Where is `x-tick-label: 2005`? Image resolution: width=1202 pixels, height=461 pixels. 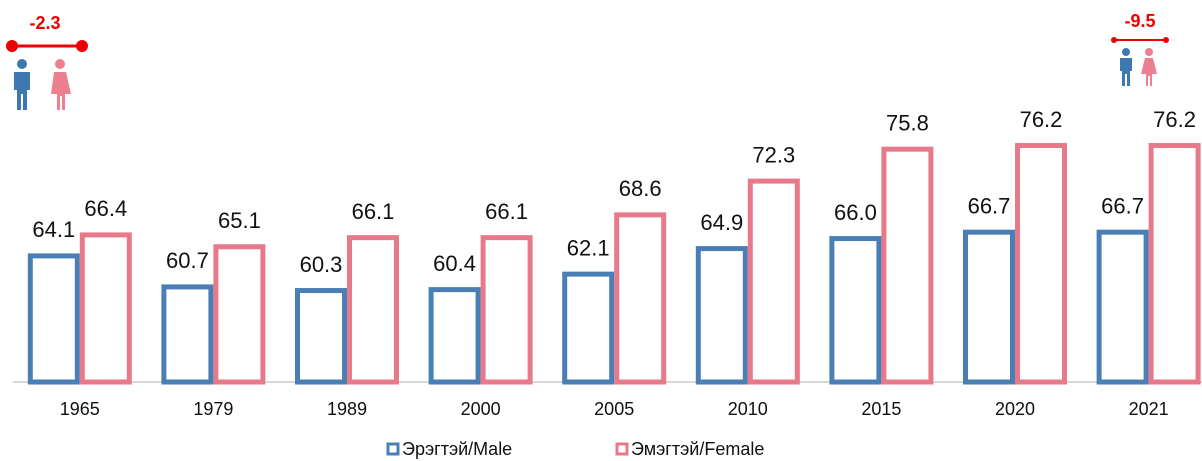
x-tick-label: 2005 is located at coordinates (614, 409).